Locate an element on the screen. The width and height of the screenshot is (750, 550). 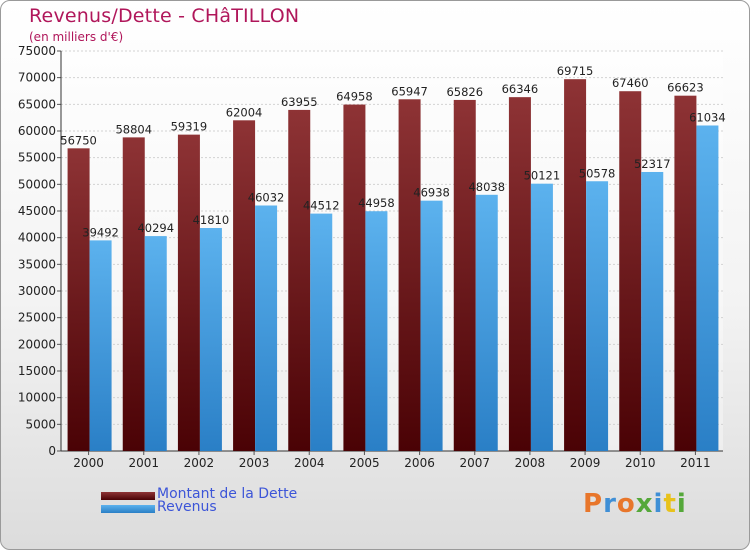
chart-title: Revenus/Dette - CHâTILLON is located at coordinates (164, 16).